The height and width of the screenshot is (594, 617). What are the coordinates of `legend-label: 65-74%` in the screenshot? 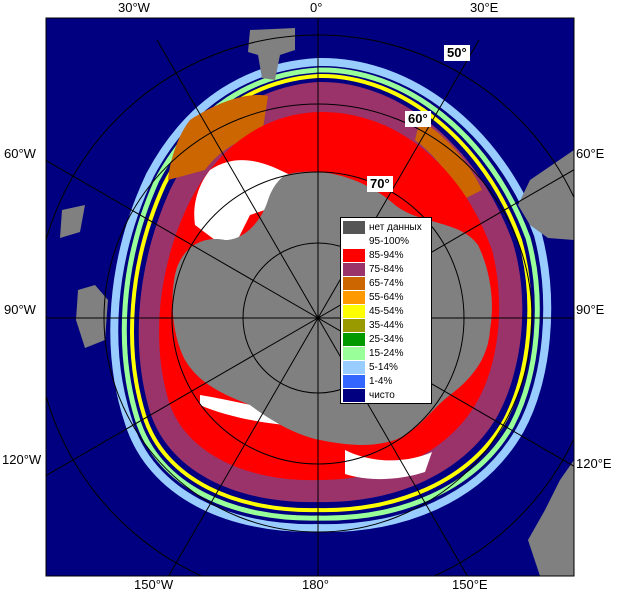 It's located at (386, 283).